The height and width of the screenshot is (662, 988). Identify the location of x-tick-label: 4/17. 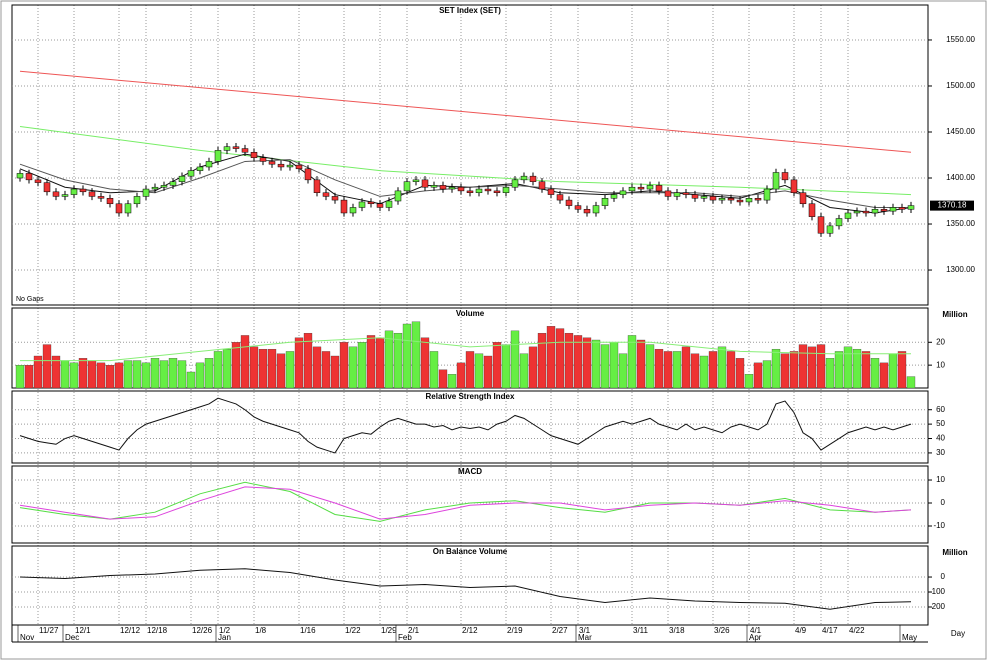
(830, 630).